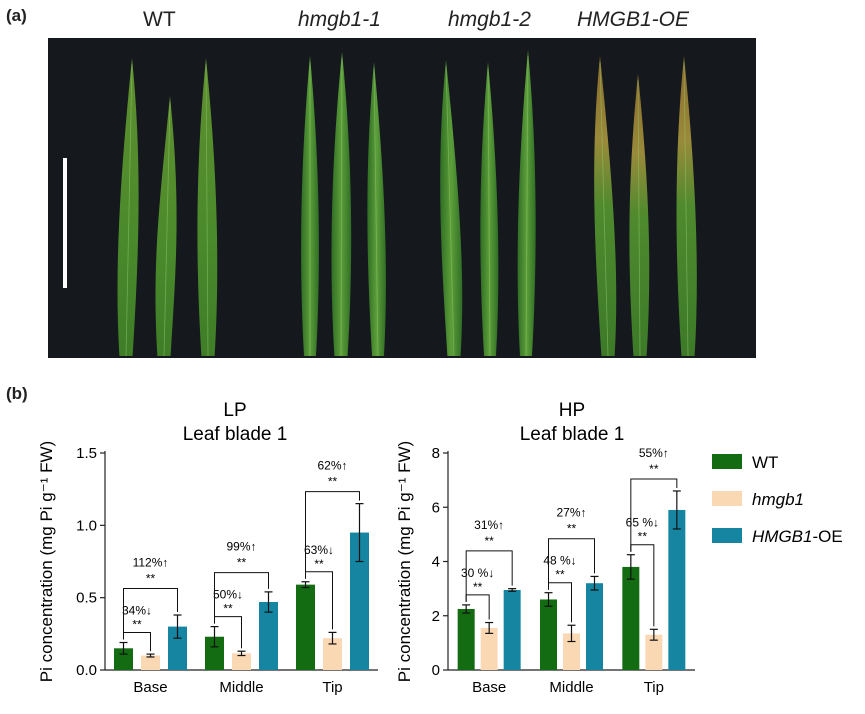 The width and height of the screenshot is (865, 714). What do you see at coordinates (319, 550) in the screenshot?
I see `percent-change-label: 63%↓` at bounding box center [319, 550].